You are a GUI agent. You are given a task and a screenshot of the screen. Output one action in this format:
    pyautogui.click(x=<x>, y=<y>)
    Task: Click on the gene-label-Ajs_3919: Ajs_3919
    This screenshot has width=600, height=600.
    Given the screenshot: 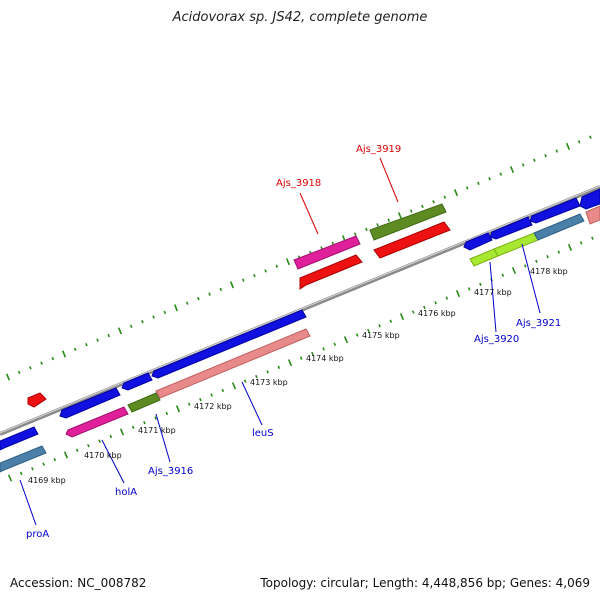 What is the action you would take?
    pyautogui.click(x=378, y=149)
    